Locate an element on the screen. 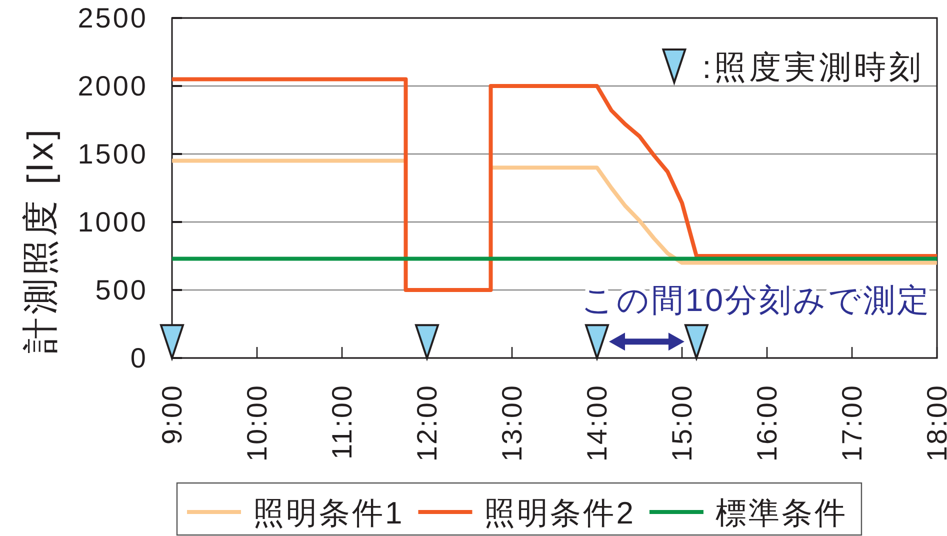 The image size is (947, 536). x-tick-label: 9:00 is located at coordinates (172, 414).